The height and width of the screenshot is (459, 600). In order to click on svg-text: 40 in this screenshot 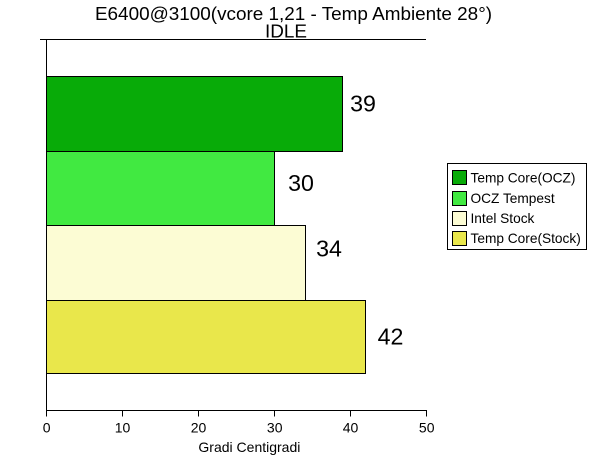, I will do `click(351, 428)`.